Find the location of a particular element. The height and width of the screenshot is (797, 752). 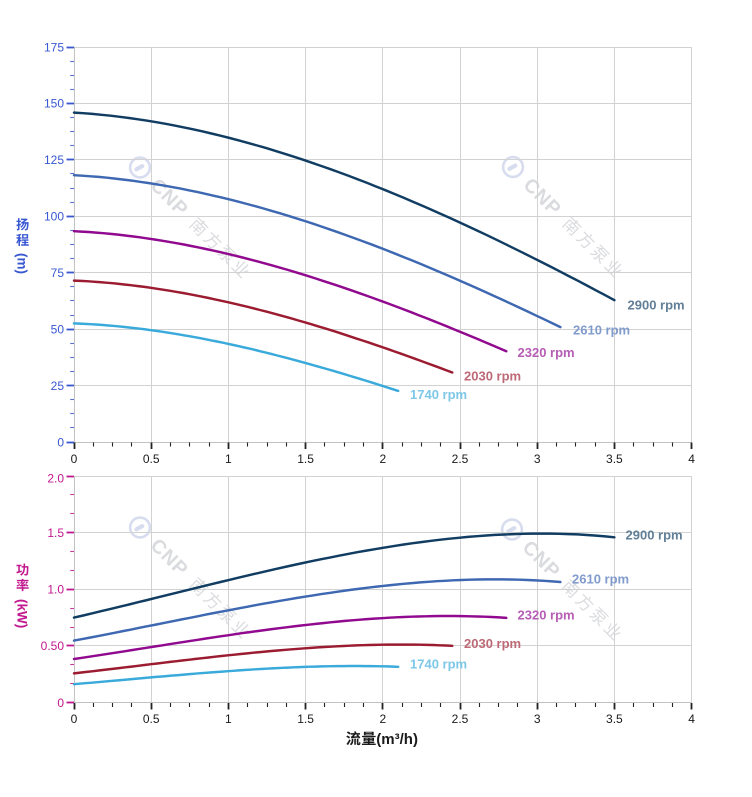

svg-text: 1.0 is located at coordinates (55, 590).